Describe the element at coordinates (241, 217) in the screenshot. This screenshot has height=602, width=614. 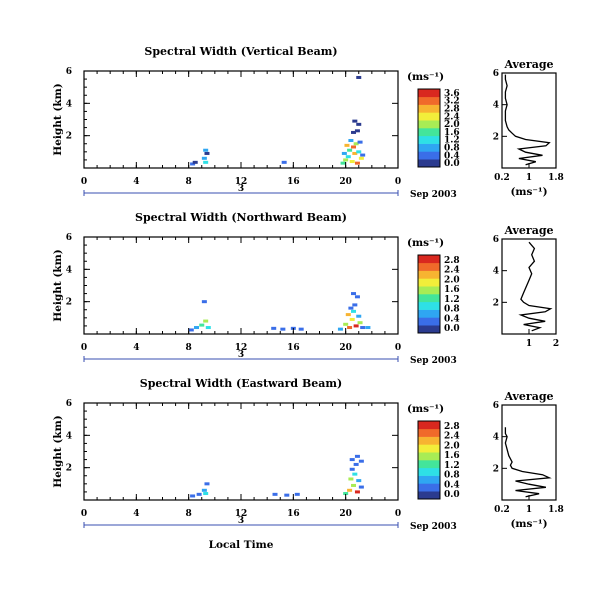
I see `panel-title: Spectral Width (Northward Beam)` at that location.